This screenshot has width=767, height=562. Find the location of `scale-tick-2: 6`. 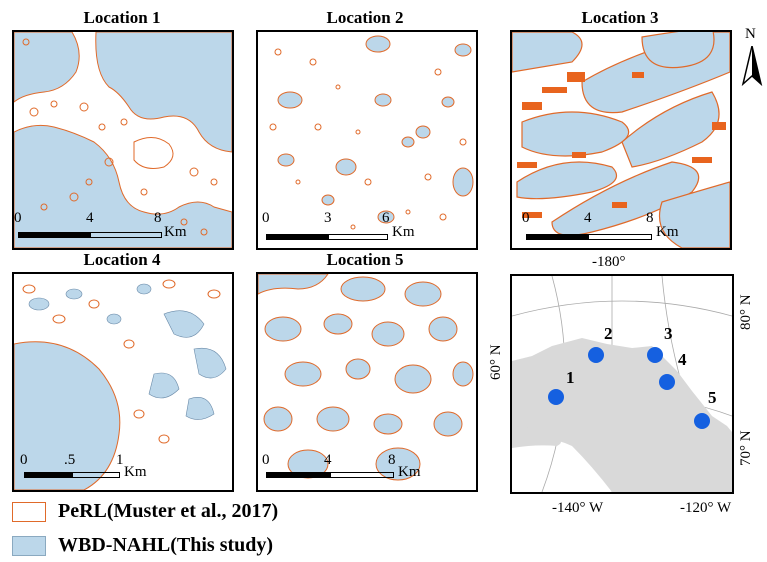

scale-tick-2: 6 is located at coordinates (386, 218).